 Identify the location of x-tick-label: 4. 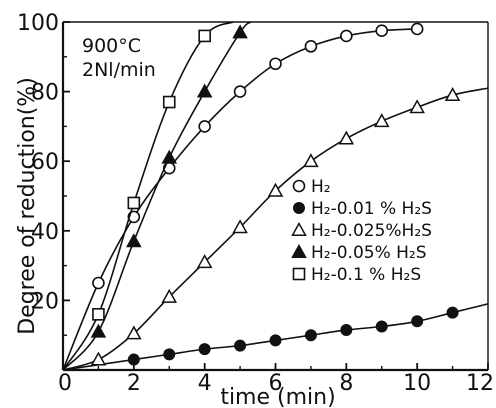
(205, 383).